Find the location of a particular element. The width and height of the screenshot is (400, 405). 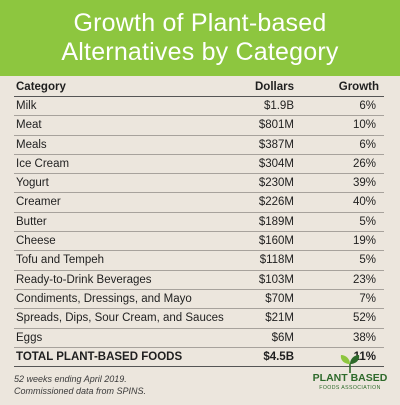

total-label: TOTAL PLANT-BASED FOODS is located at coordinates (99, 356).